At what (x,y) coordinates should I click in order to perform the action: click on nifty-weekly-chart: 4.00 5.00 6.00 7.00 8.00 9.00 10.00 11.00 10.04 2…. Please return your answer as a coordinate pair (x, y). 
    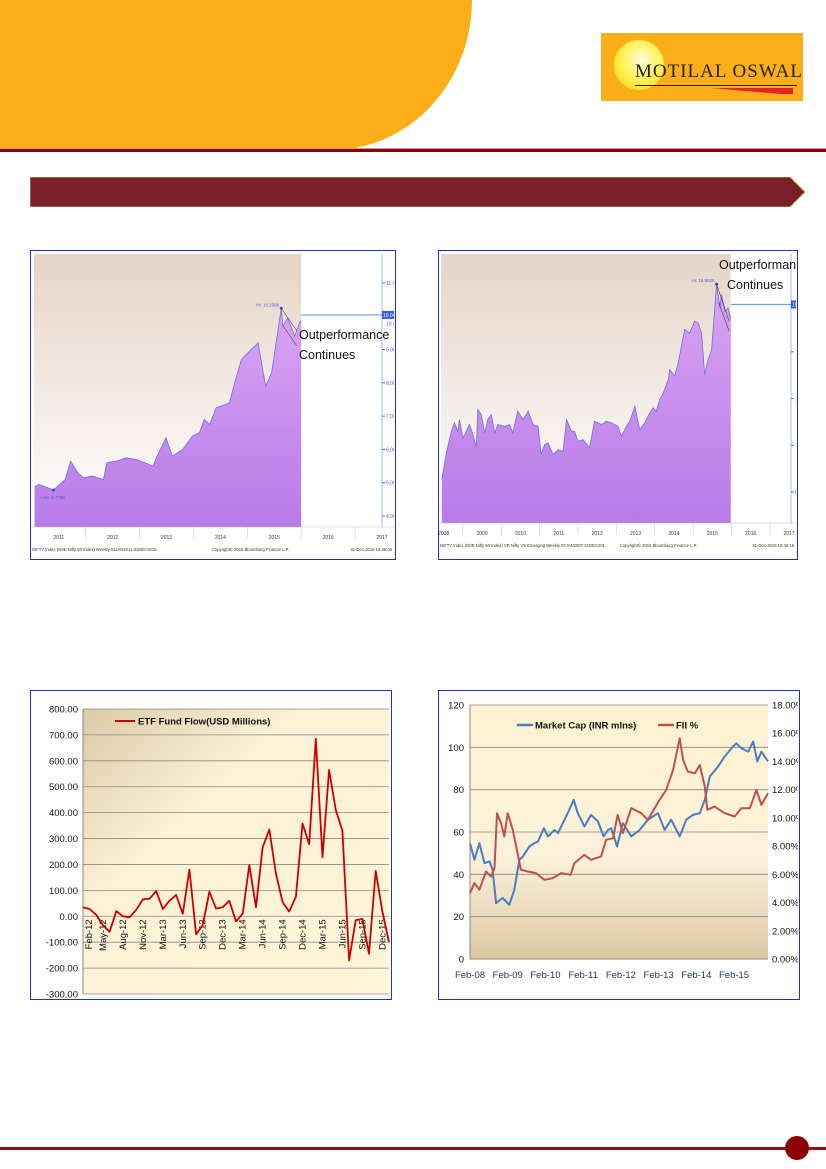
    Looking at the image, I should click on (216, 405).